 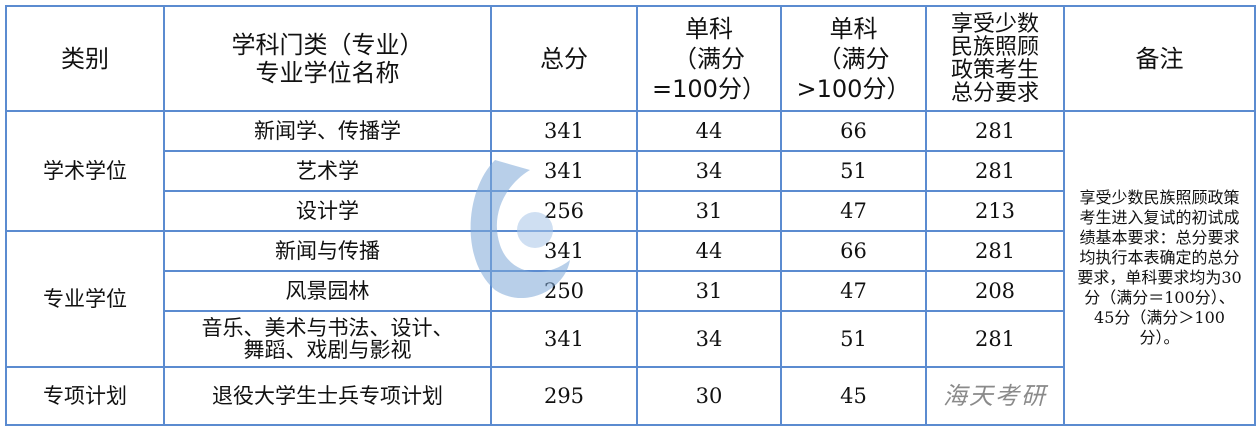 I want to click on total-cell: 295, so click(x=564, y=396).